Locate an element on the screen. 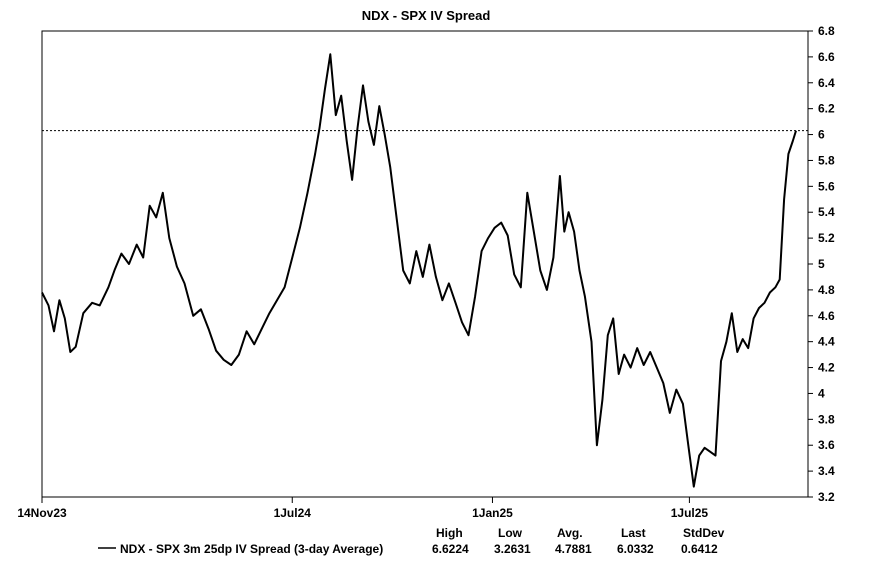 This screenshot has height=574, width=870. y-tick-label: 3.6 is located at coordinates (826, 445).